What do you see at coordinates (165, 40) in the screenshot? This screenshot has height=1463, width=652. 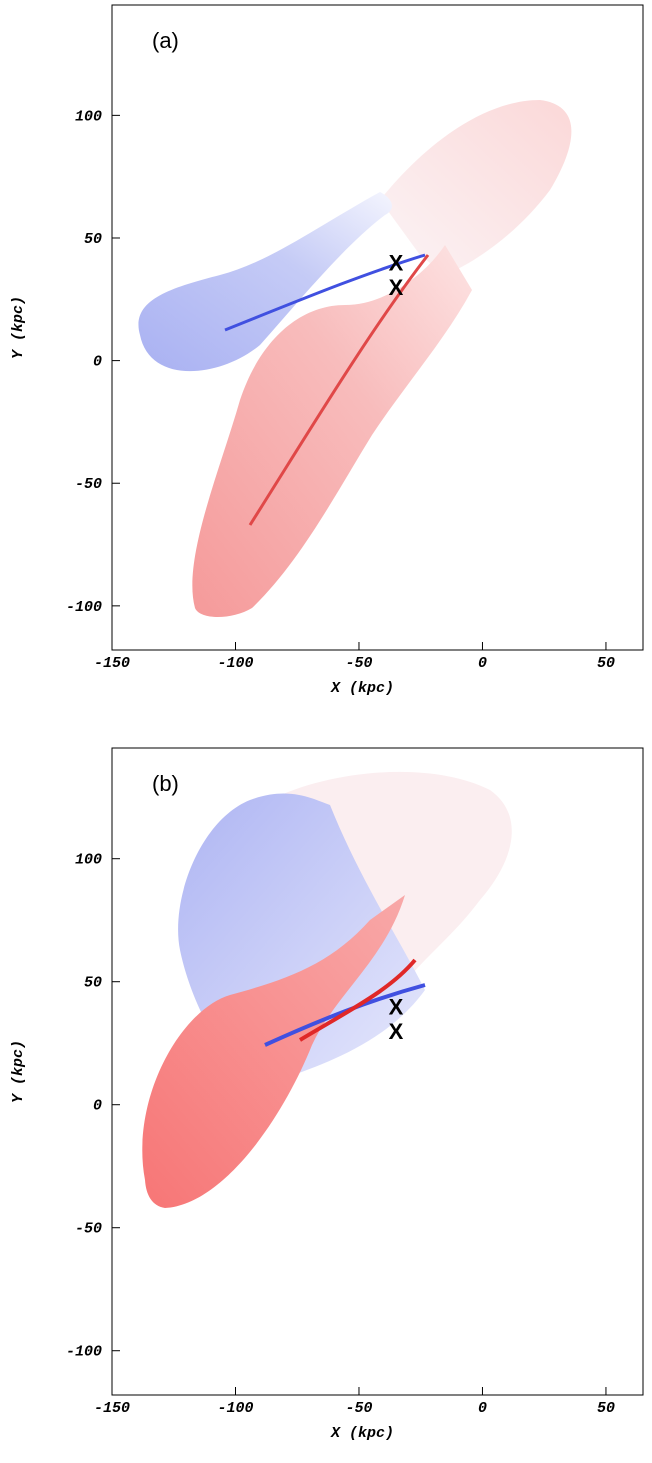 I see `panel-label: (a)` at bounding box center [165, 40].